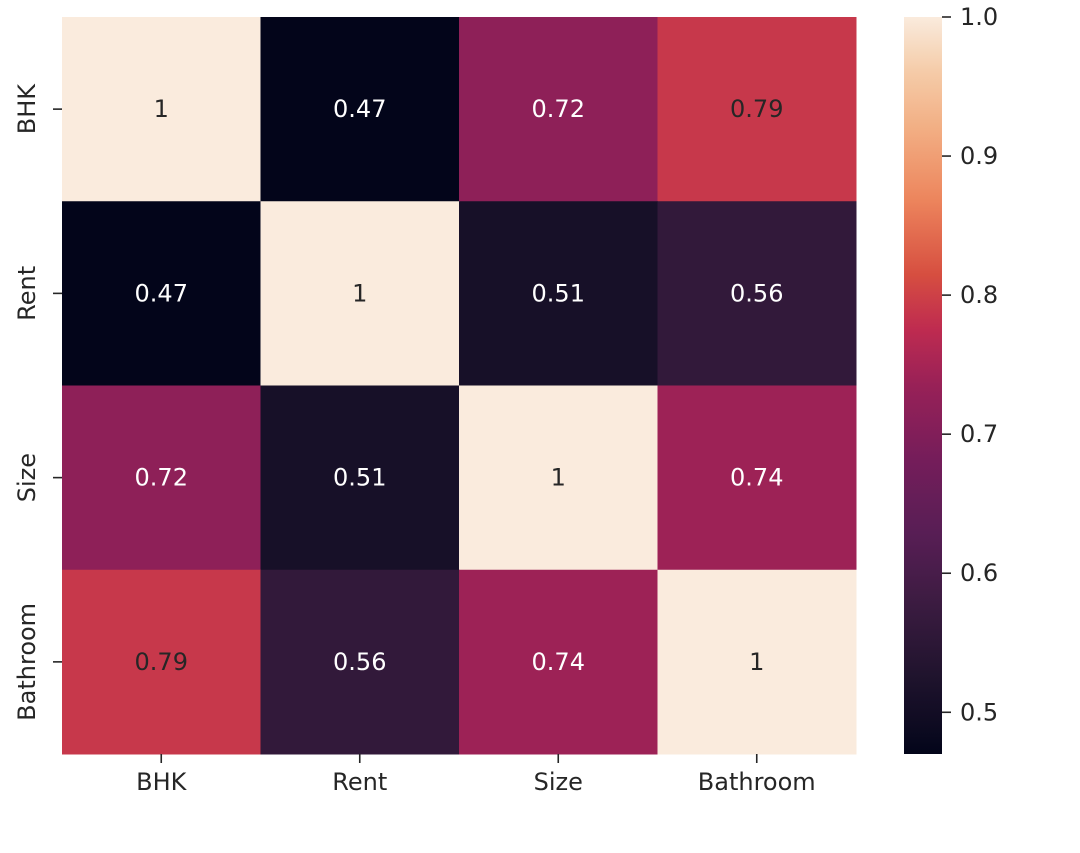  What do you see at coordinates (37, 402) in the screenshot?
I see `y-axis: BHK Rent Size Bathroom` at bounding box center [37, 402].